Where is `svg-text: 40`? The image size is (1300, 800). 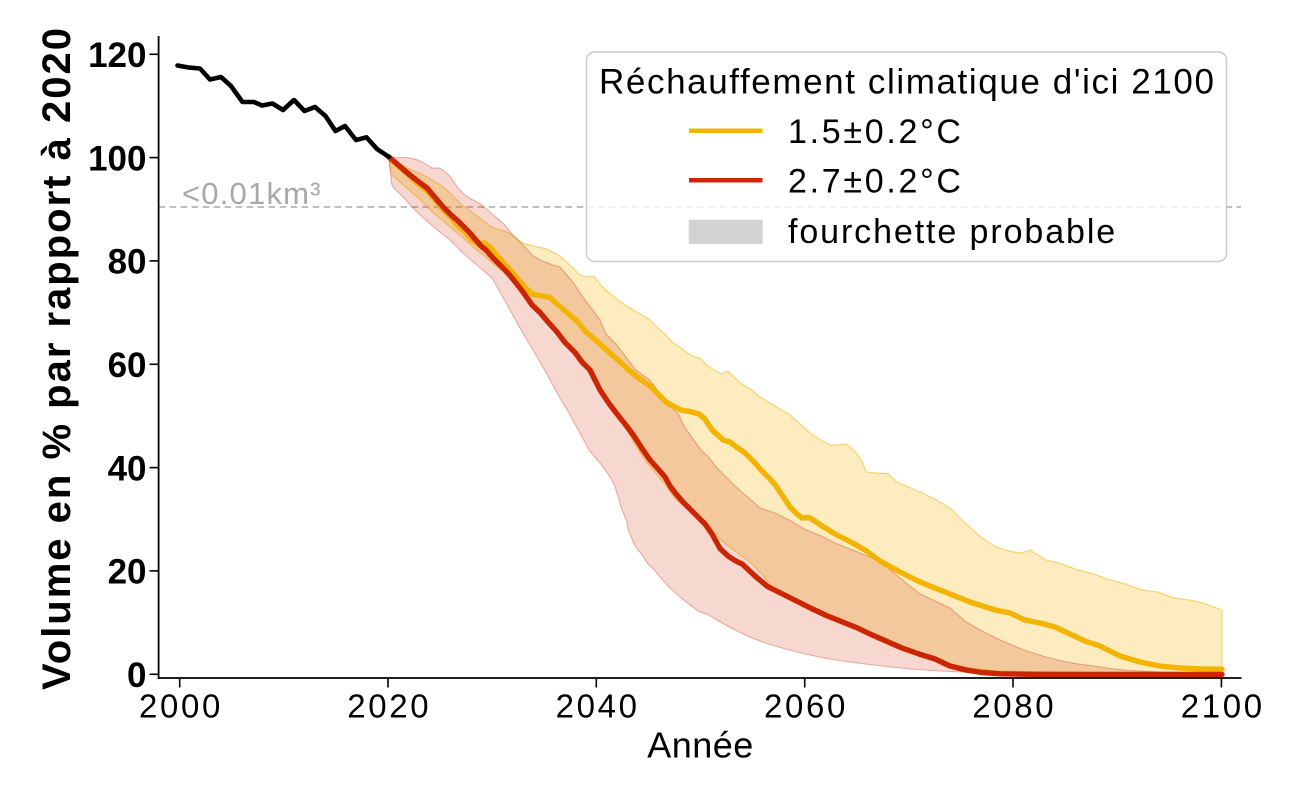
svg-text: 40 is located at coordinates (127, 468).